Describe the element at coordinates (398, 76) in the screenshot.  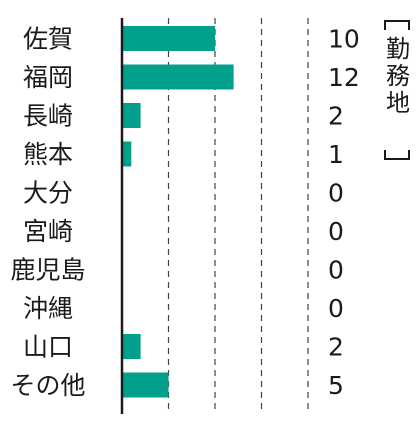
I see `y-axis-label-text: 勤務地` at that location.